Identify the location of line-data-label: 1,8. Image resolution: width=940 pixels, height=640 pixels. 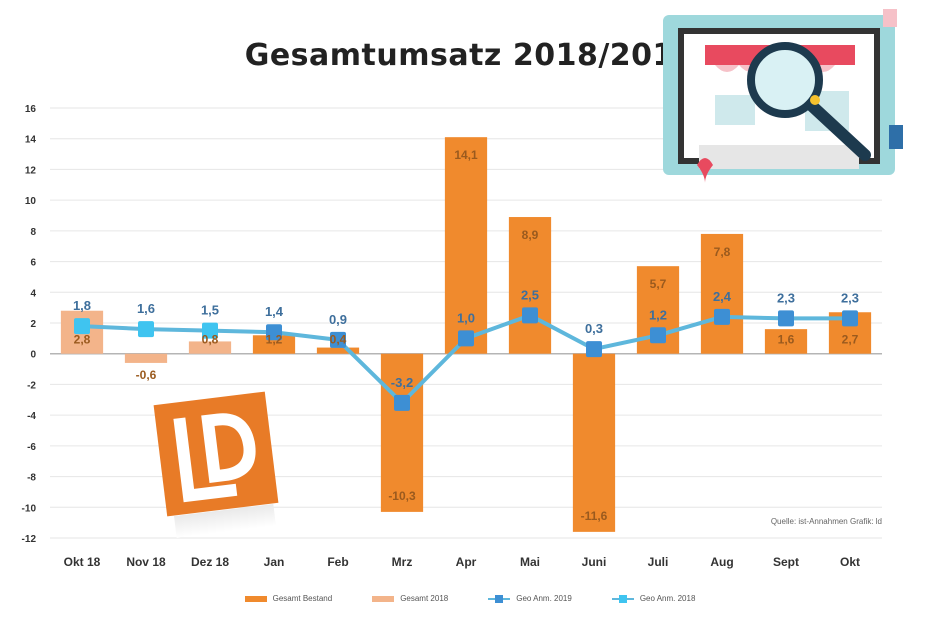
(82, 305).